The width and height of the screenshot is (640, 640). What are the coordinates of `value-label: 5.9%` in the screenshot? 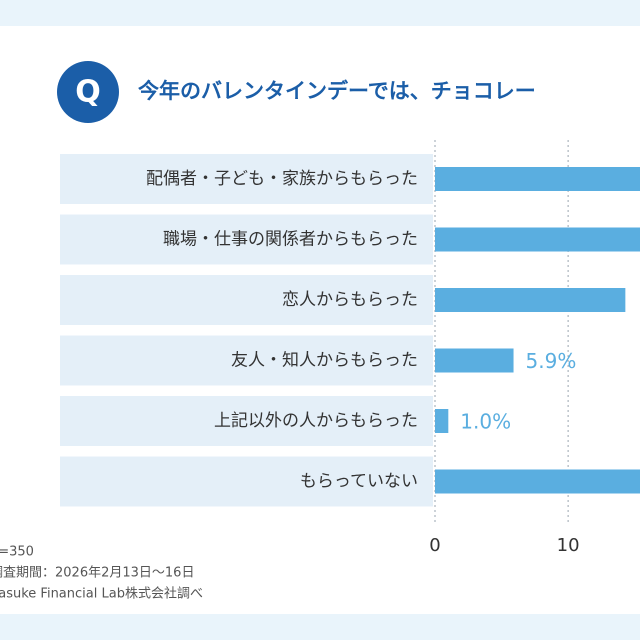 It's located at (551, 361).